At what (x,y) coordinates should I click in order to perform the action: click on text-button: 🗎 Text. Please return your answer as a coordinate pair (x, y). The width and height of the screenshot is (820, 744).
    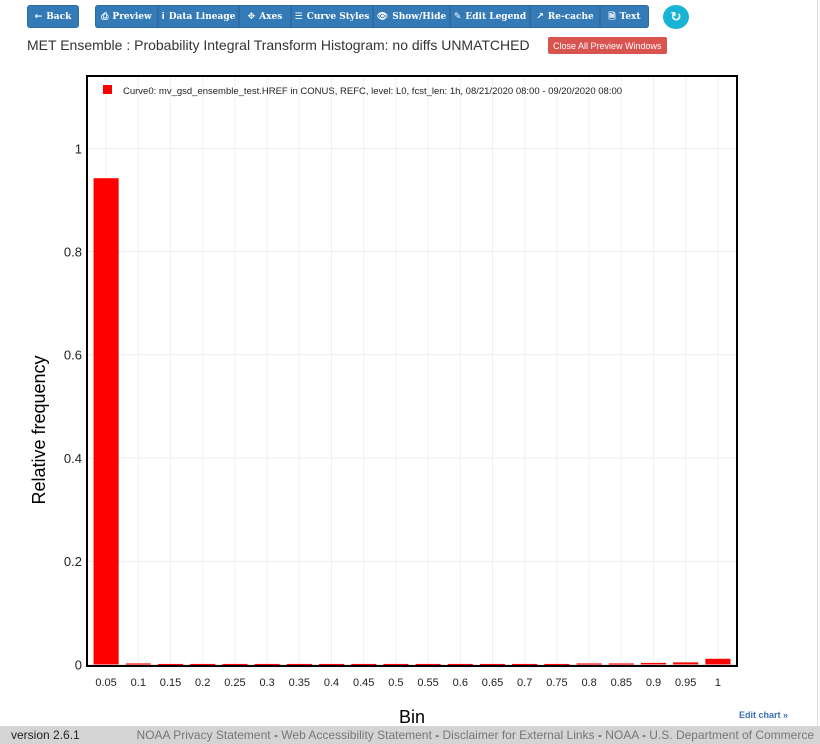
    Looking at the image, I should click on (624, 16).